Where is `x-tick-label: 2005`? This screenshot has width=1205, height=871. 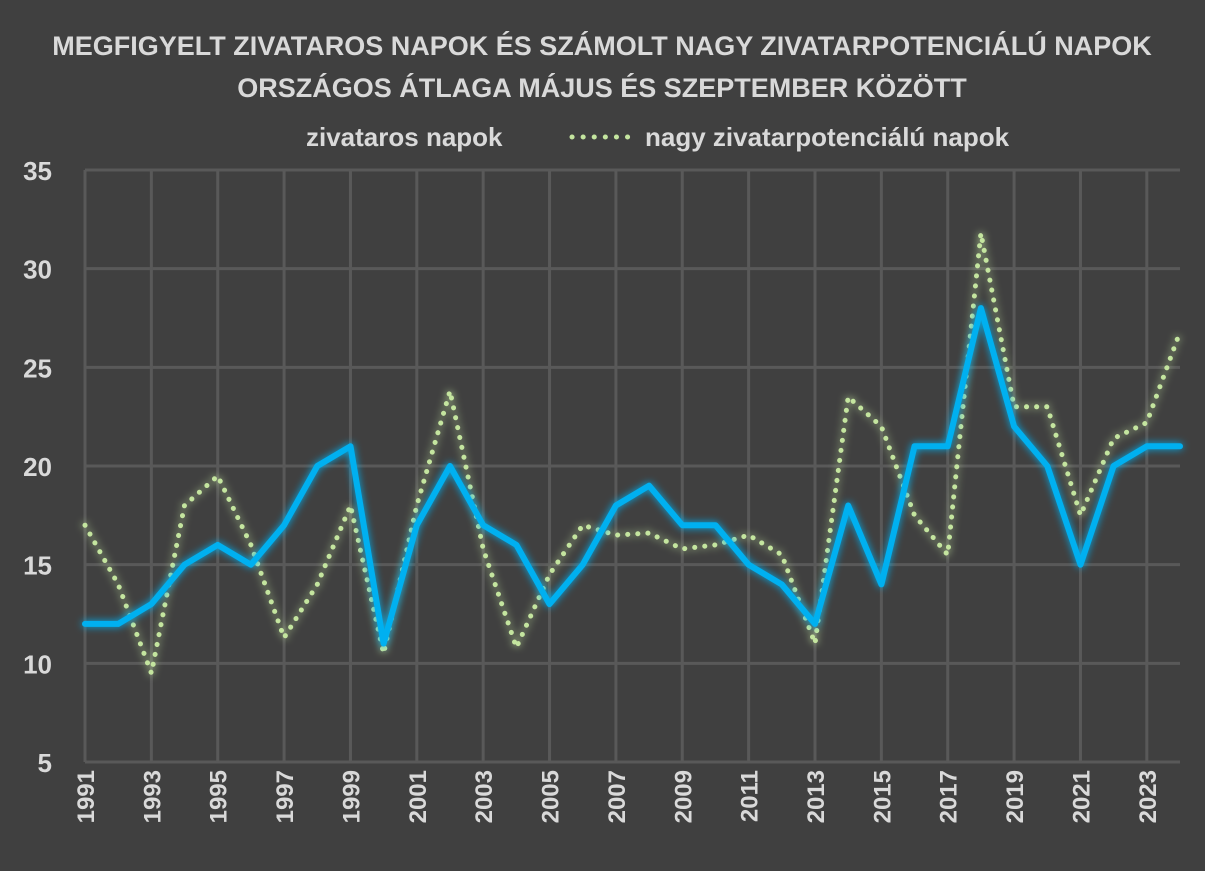
x-tick-label: 2005 is located at coordinates (551, 796).